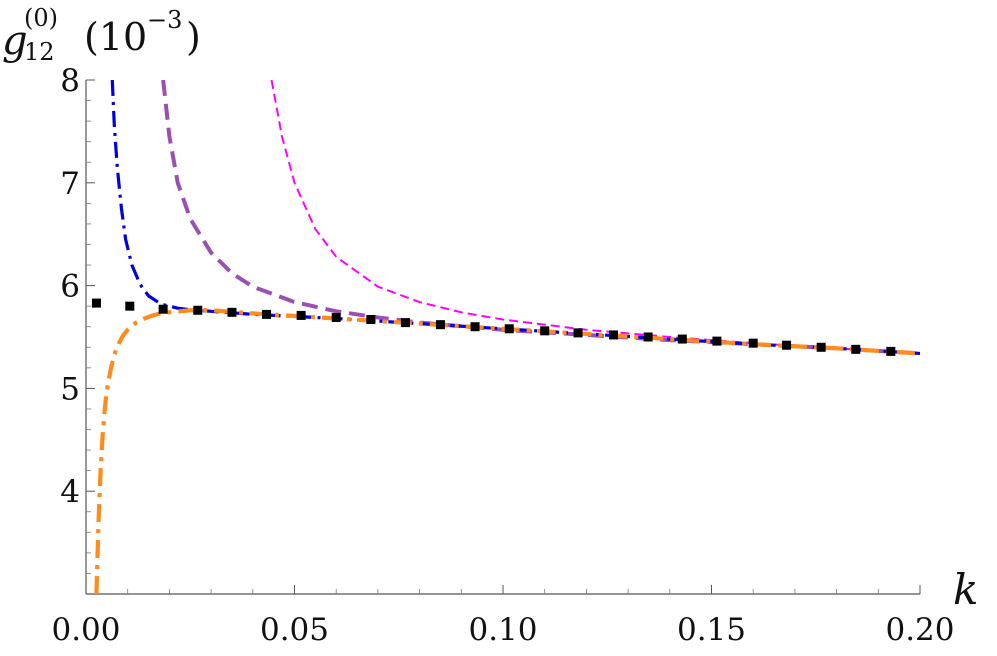  I want to click on x-tick-label: 0.05, so click(294, 630).